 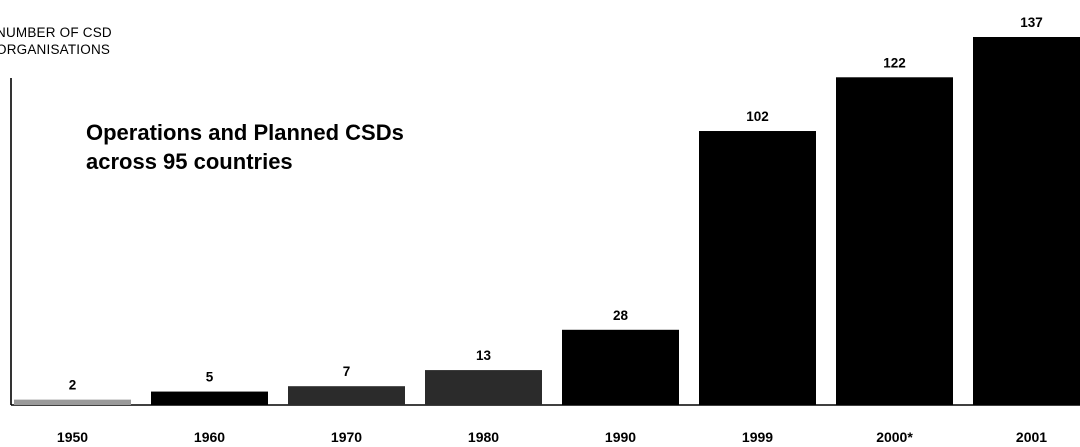 I want to click on value-label-2001: 137, so click(x=1031, y=22).